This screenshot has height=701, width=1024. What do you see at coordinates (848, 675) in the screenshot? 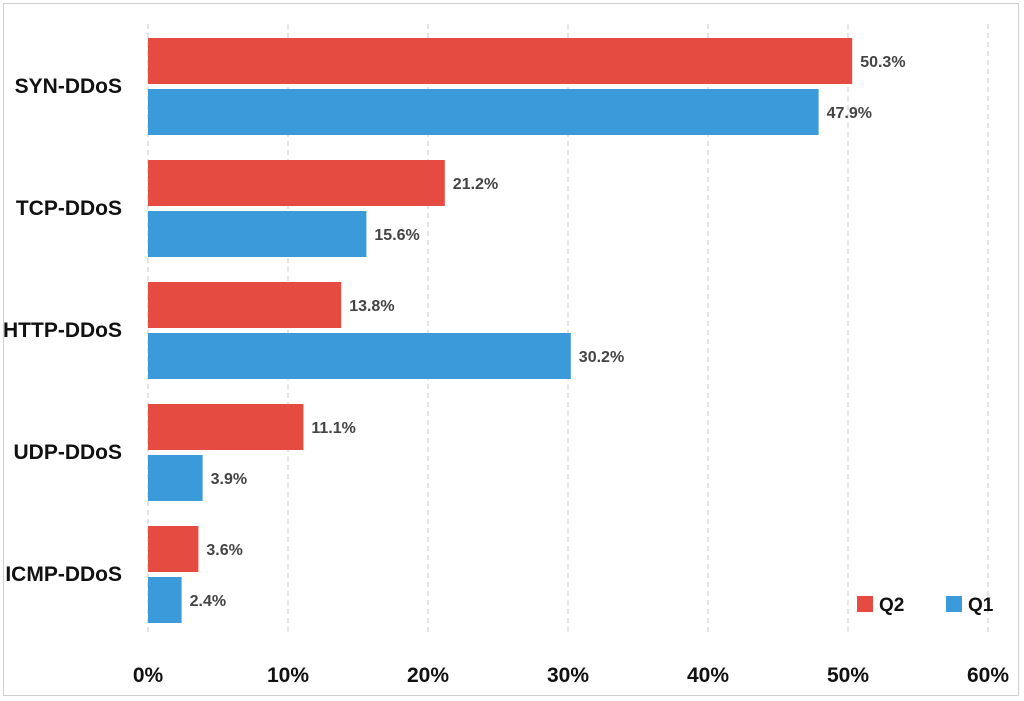
I see `x-tick-label: 50%` at bounding box center [848, 675].